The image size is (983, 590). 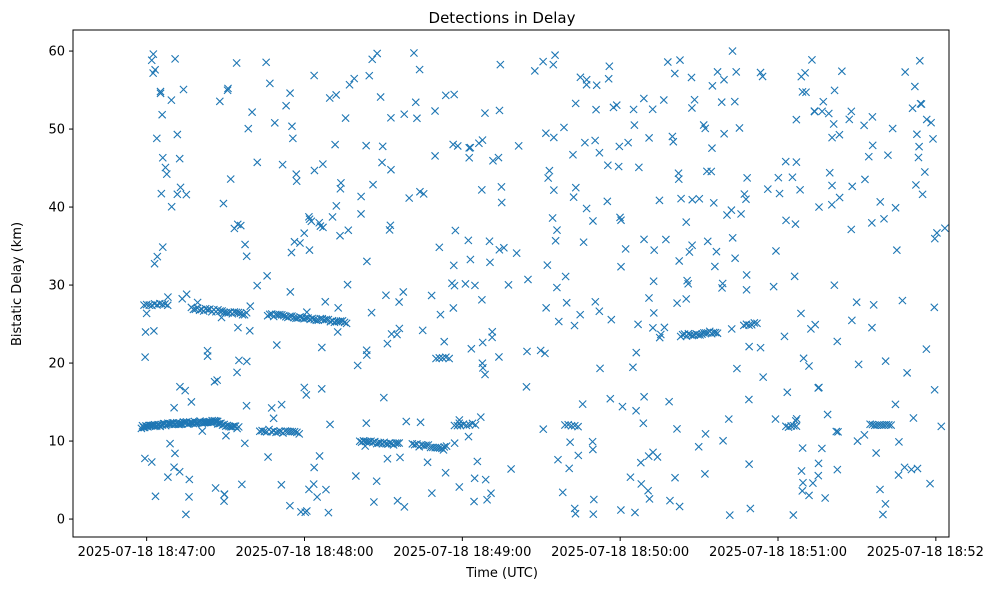 I want to click on x-tick-label: 2025-07-18 18:48:00, so click(x=304, y=552).